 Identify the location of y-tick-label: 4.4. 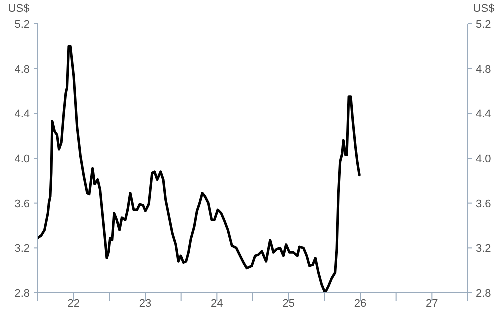
(22, 114).